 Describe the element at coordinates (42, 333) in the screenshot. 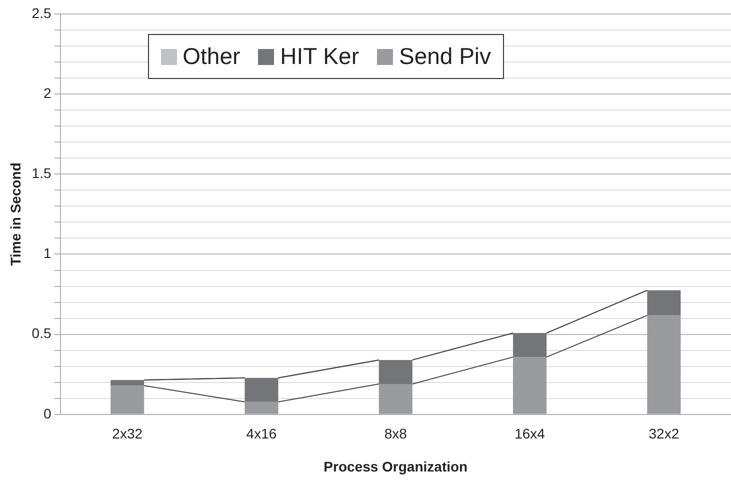

I see `y-tick-label: 0.5` at that location.